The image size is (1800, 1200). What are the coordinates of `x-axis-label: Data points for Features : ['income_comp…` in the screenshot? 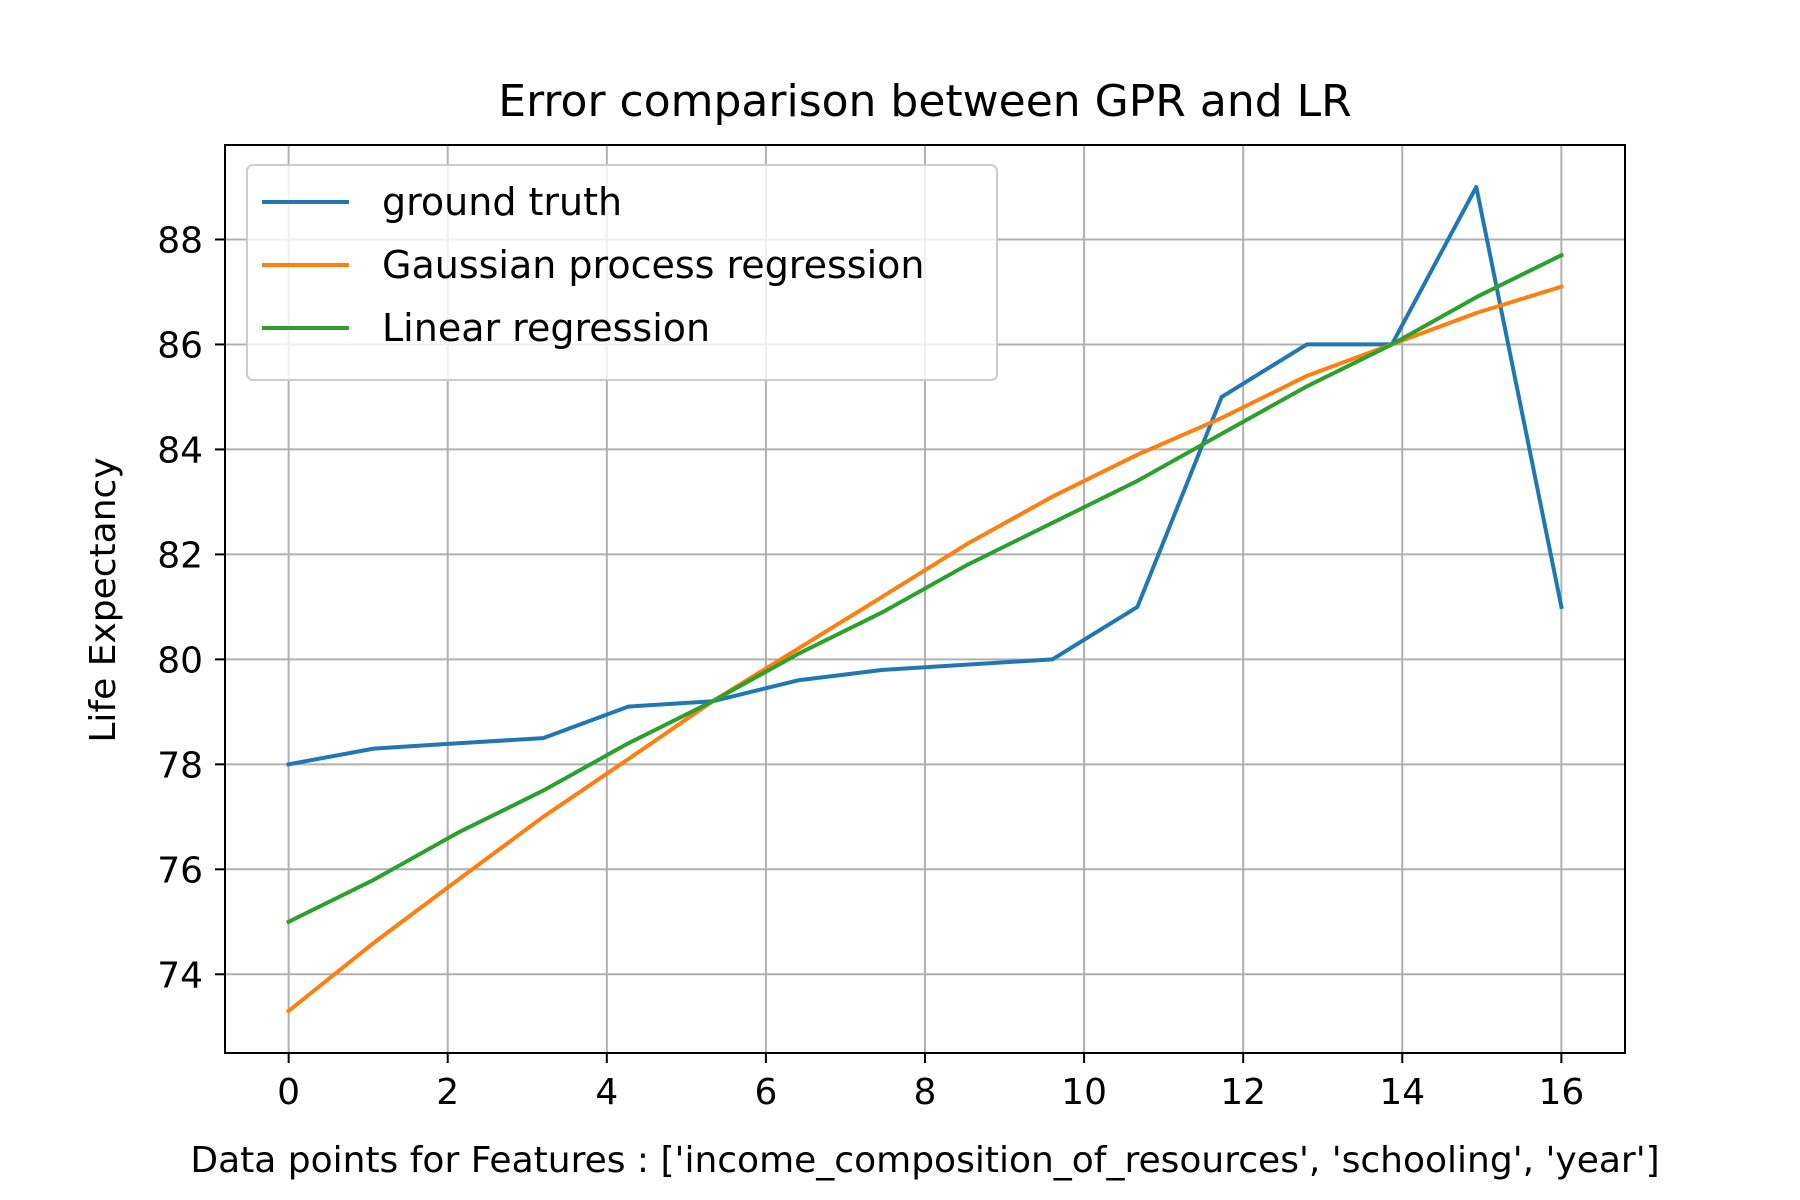 It's located at (924, 1160).